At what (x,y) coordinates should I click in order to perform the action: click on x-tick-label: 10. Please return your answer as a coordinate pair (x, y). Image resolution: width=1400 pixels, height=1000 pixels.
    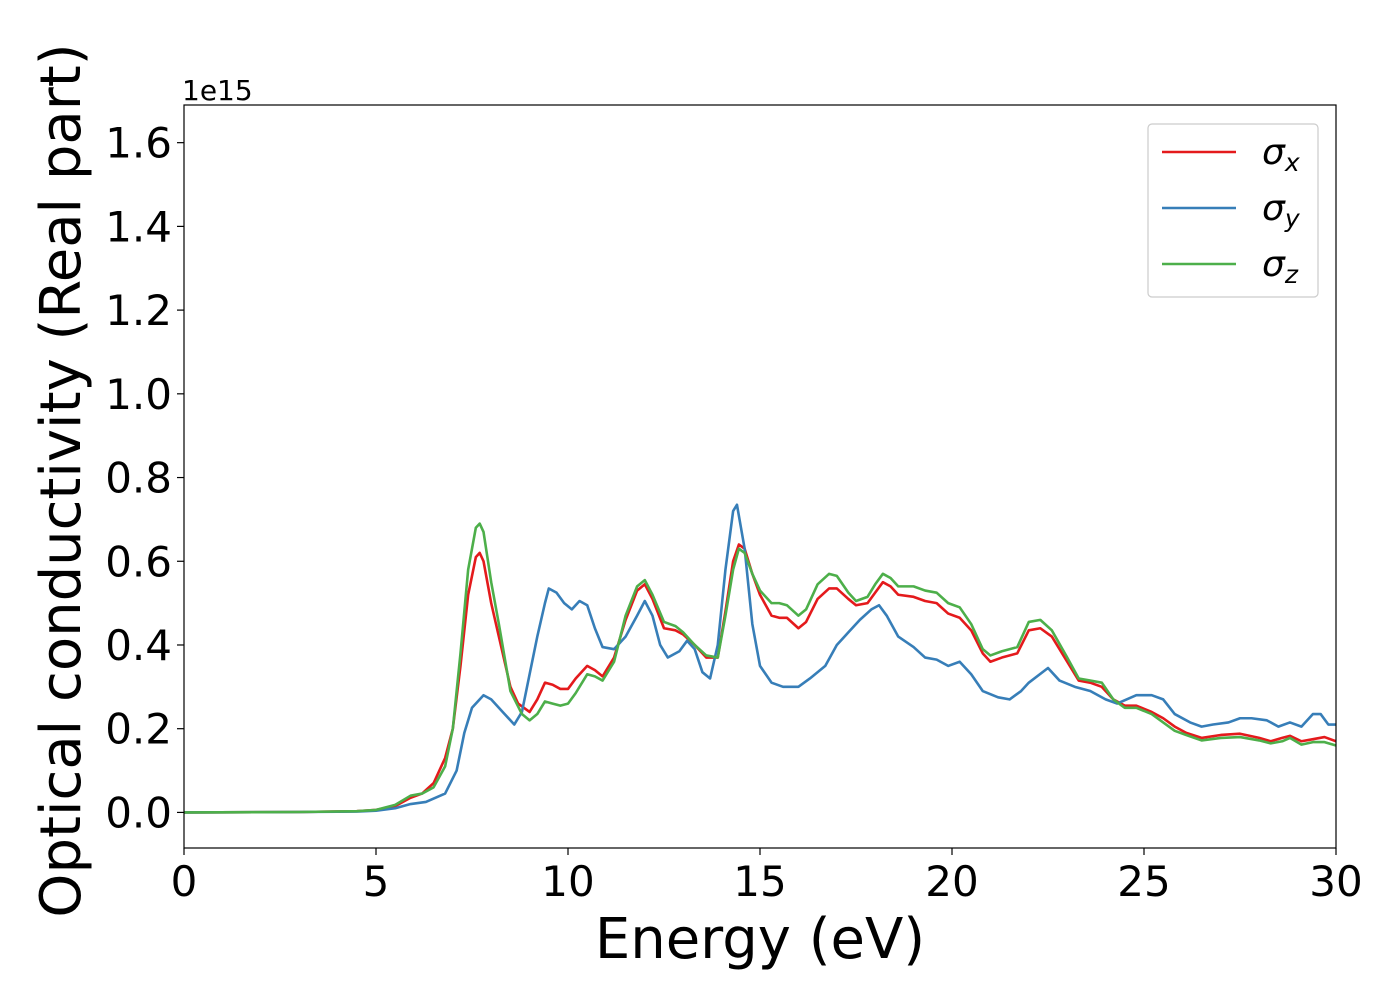
    Looking at the image, I should click on (567, 881).